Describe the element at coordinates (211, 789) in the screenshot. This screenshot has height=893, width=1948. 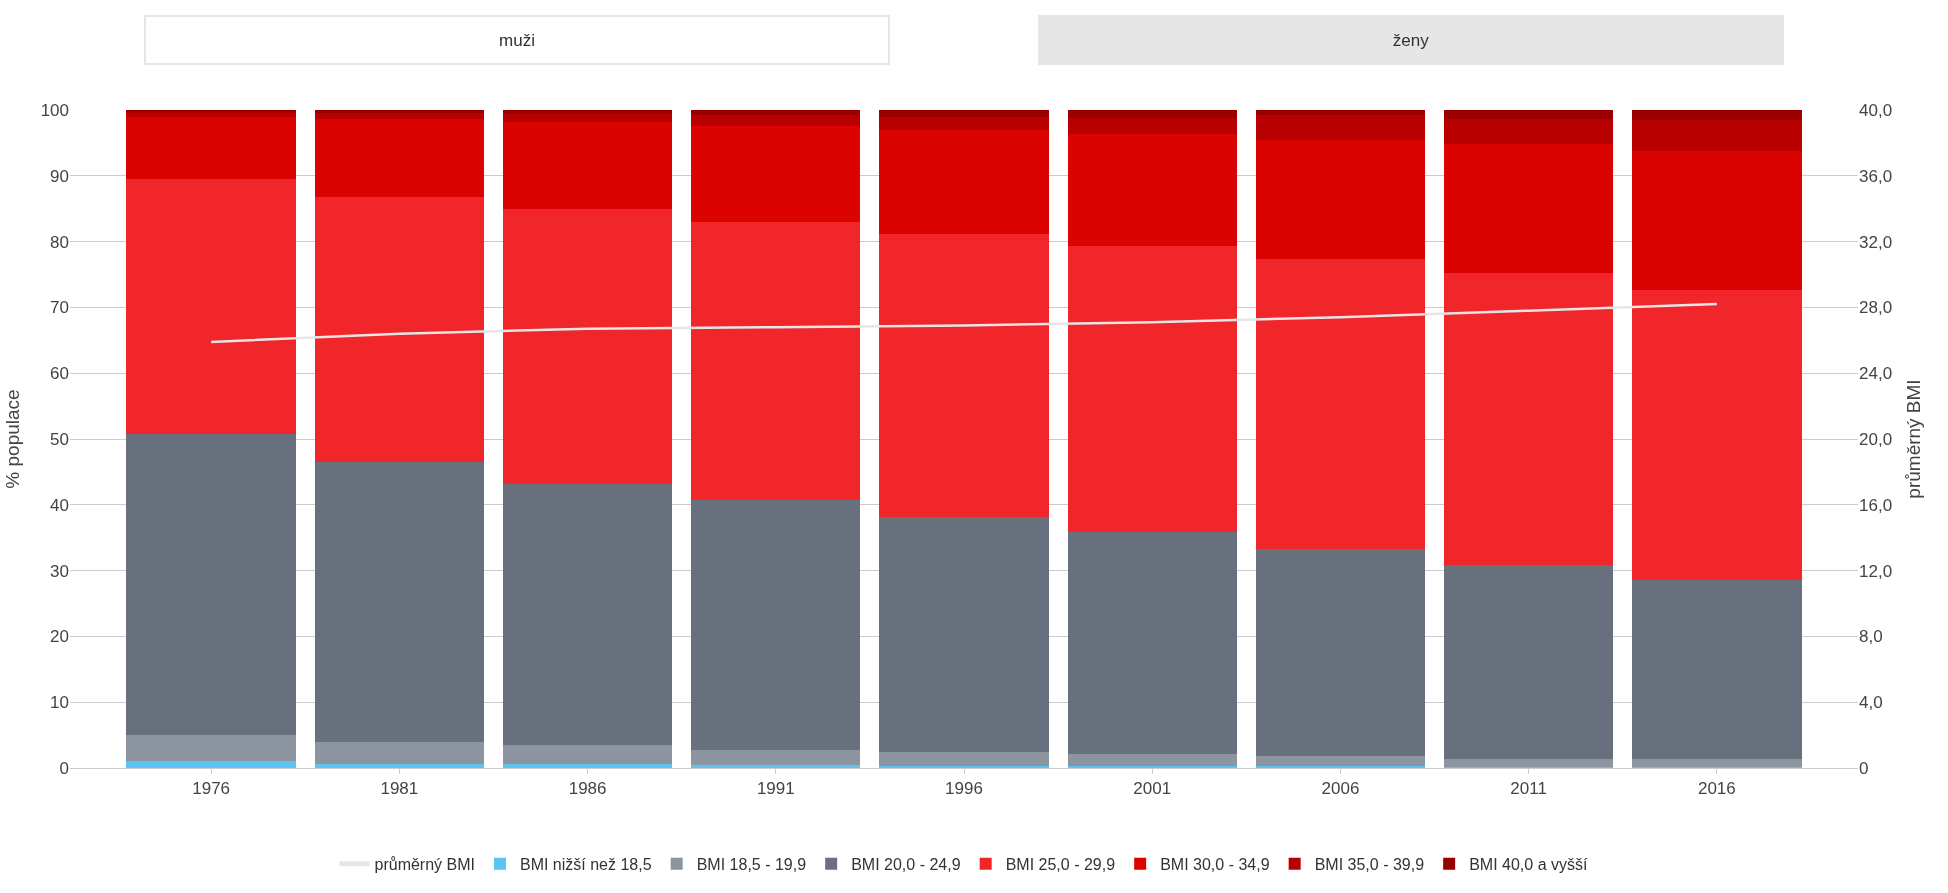
I see `x-tick-label: 1976` at that location.